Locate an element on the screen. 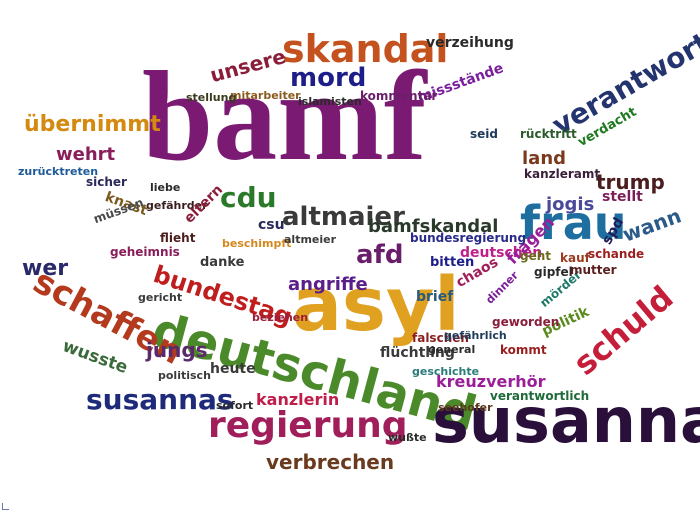 The image size is (700, 512). word-deutschen: deutschen is located at coordinates (501, 253).